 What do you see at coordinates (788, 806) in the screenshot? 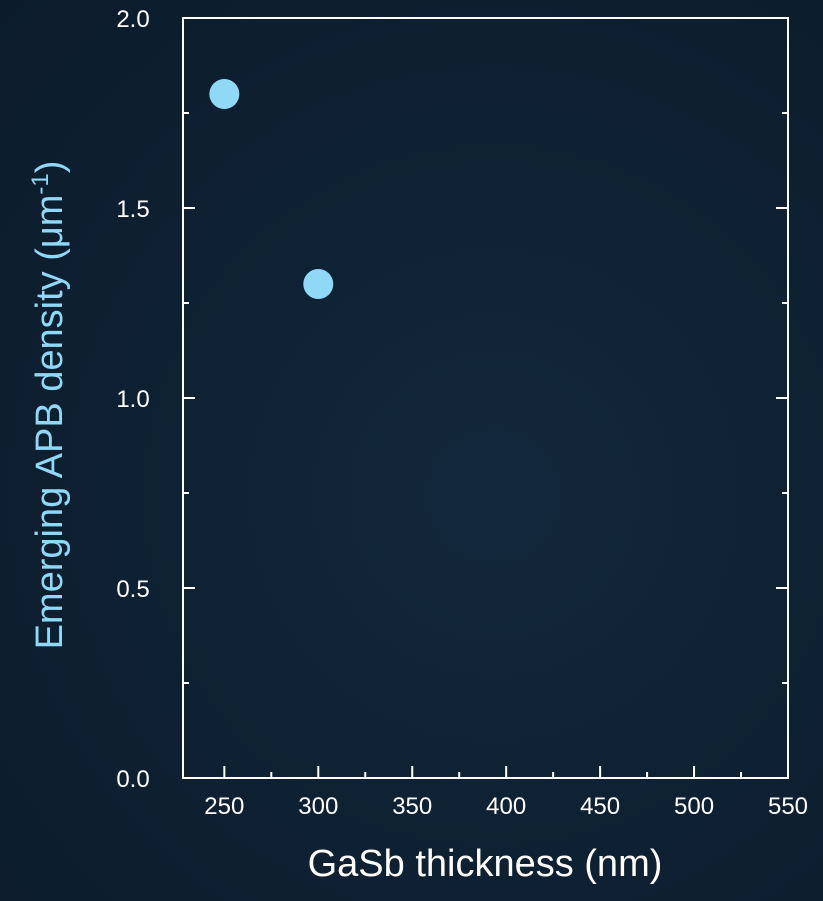
I see `x-tick-label-550: 550` at bounding box center [788, 806].